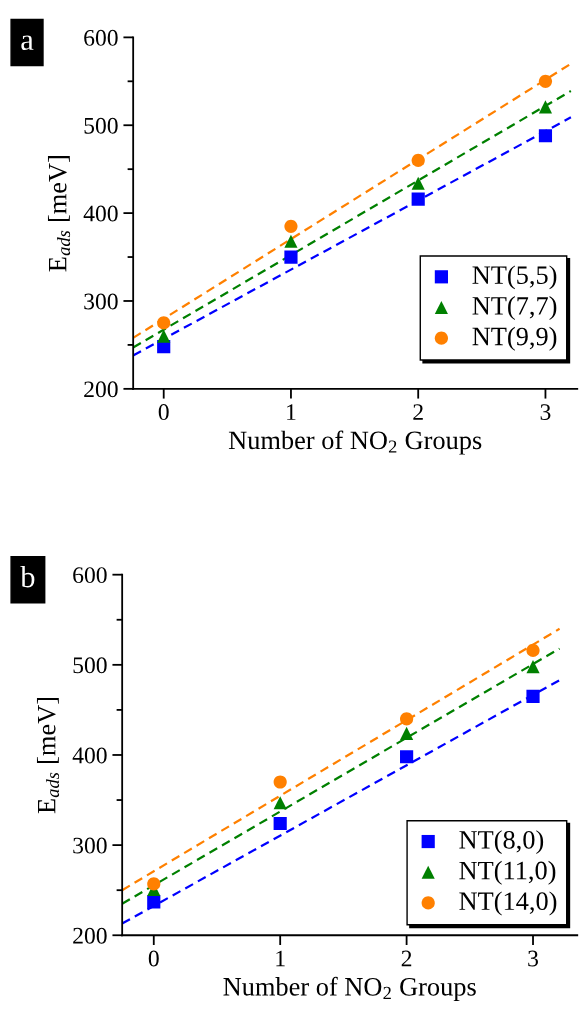  What do you see at coordinates (514, 277) in the screenshot?
I see `legend-label: NT(5,5)` at bounding box center [514, 277].